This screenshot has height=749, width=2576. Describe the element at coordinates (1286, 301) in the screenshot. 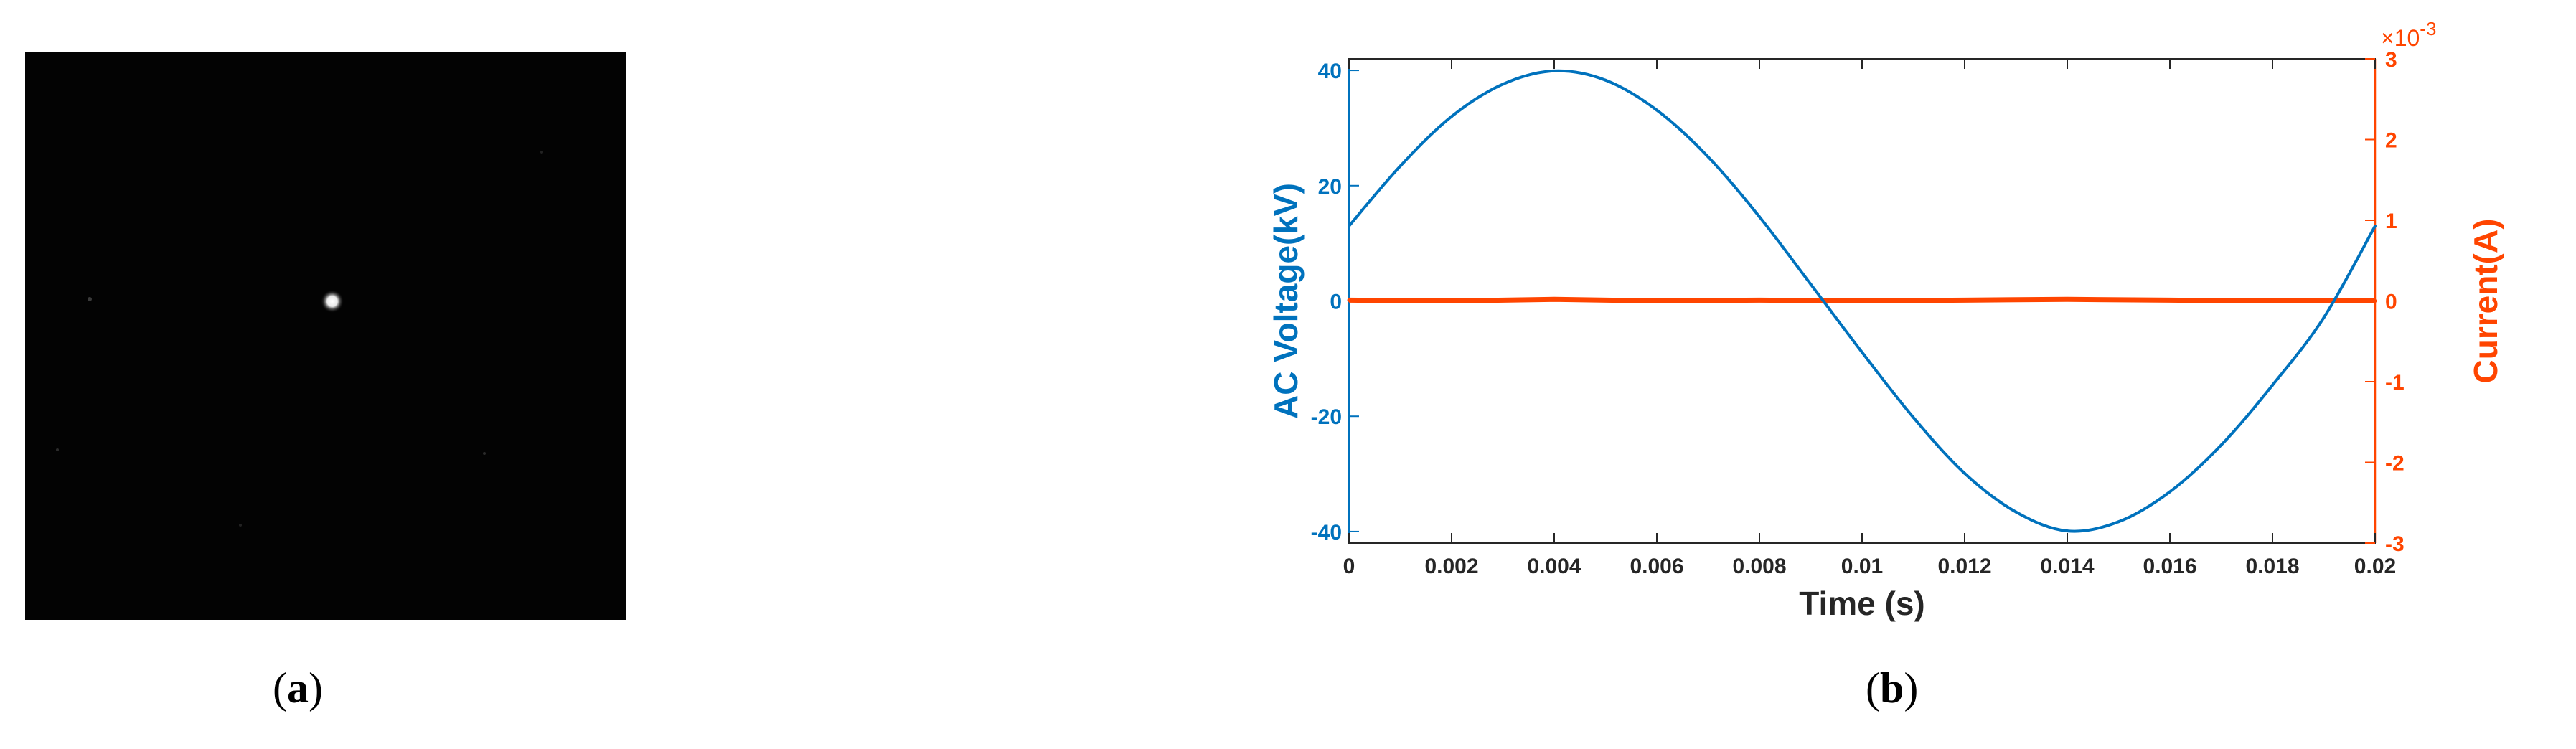

I see `y-axis-left-label: AC Voltage(kV)` at that location.